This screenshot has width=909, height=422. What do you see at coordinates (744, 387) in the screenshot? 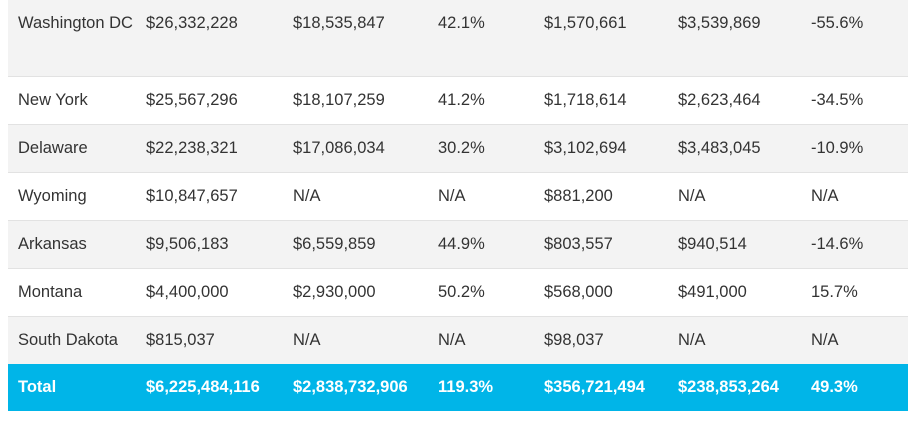
I see `total-value-cell: $238,853,264` at bounding box center [744, 387].